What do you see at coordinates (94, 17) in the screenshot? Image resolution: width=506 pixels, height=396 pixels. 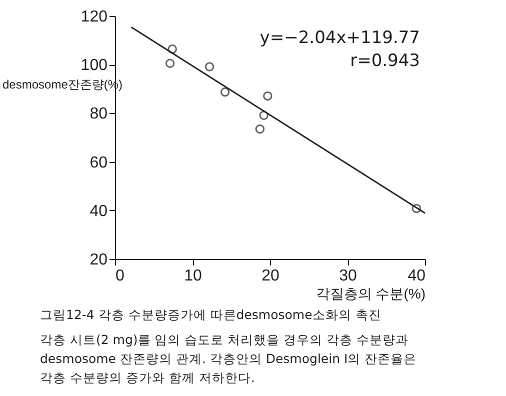 I see `y-tick-label: 120` at bounding box center [94, 17].